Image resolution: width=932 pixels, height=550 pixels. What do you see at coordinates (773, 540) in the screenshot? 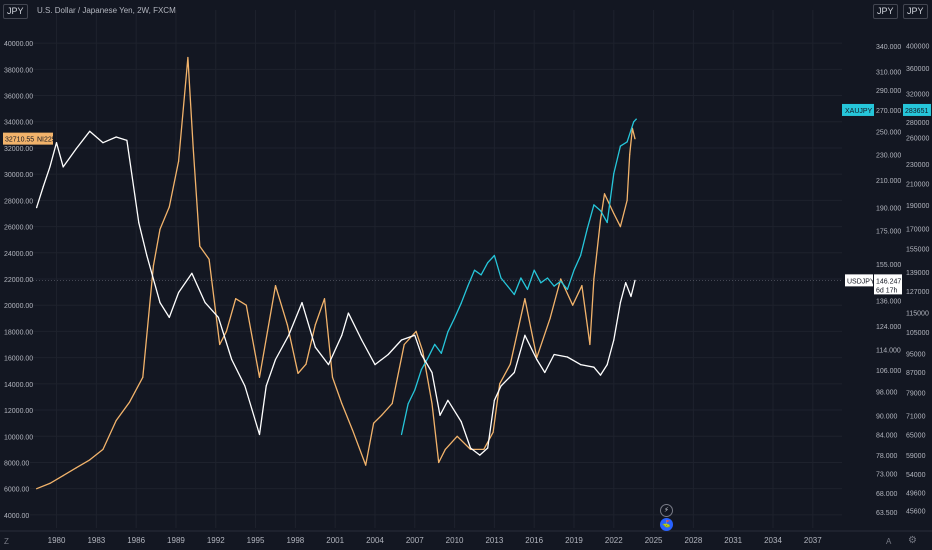
I see `x-tick-2034: 2034` at bounding box center [773, 540].